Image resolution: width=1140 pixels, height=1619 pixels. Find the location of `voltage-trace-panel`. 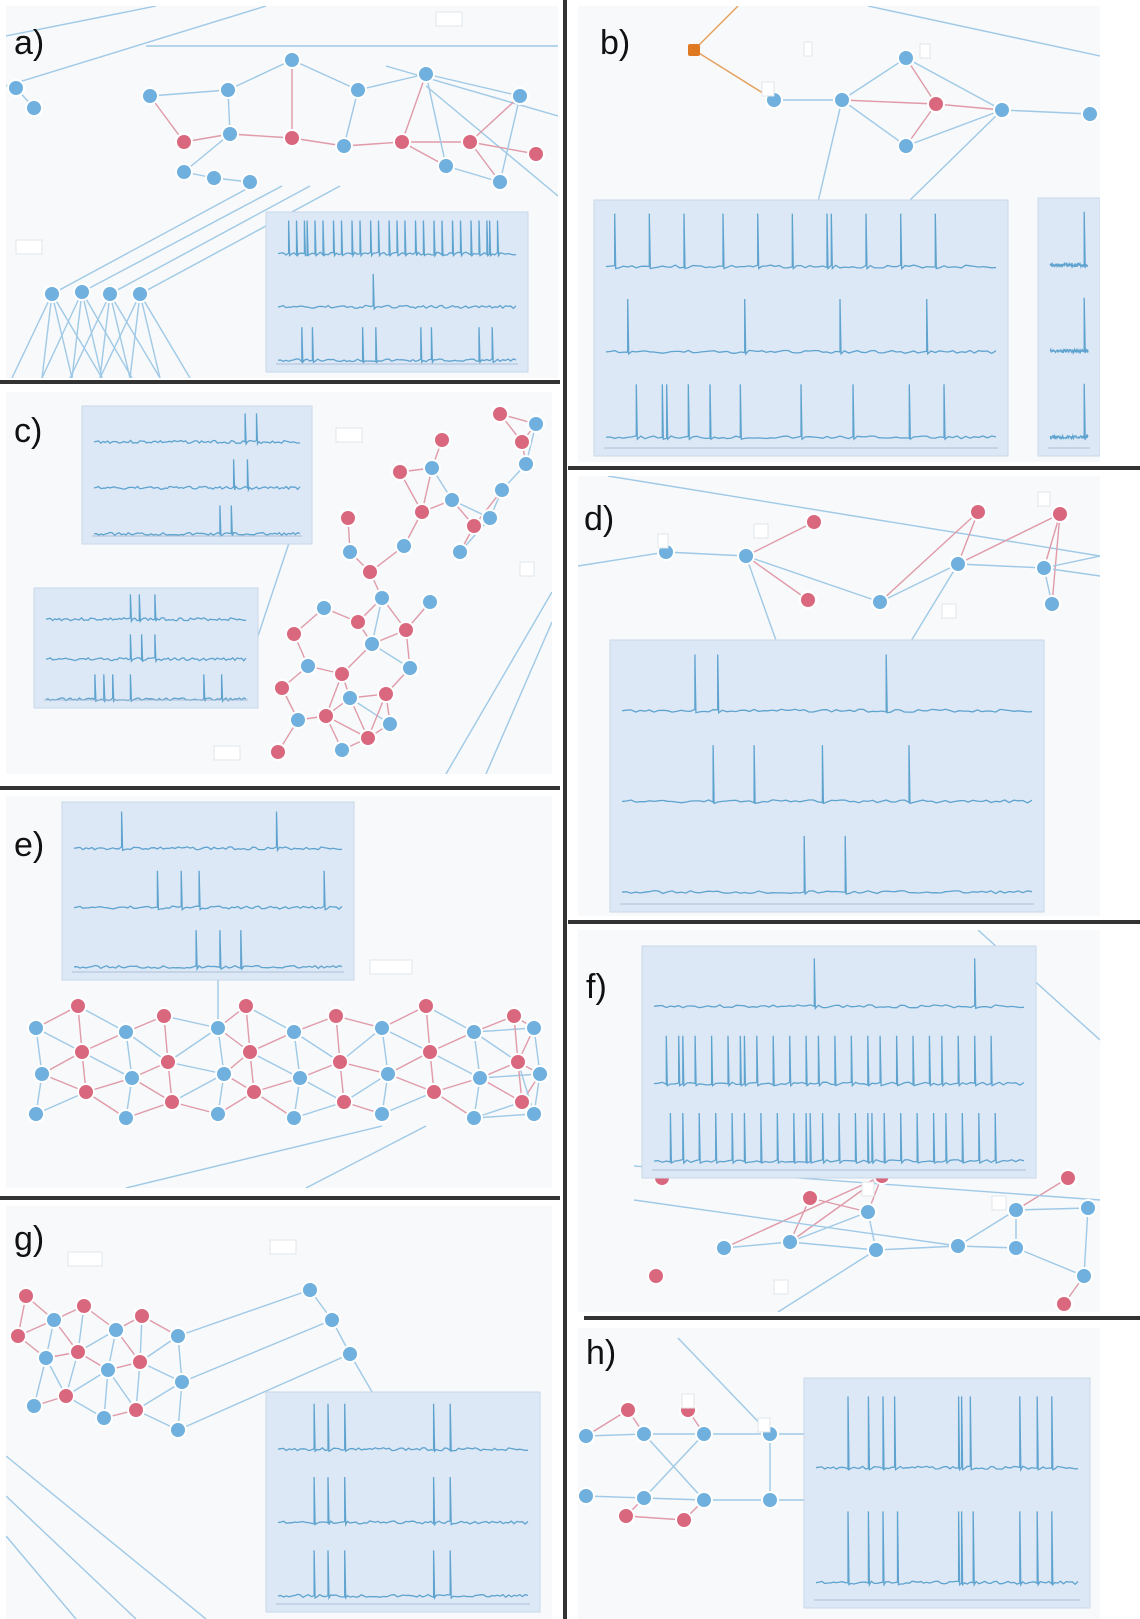

voltage-trace-panel is located at coordinates (403, 1502).